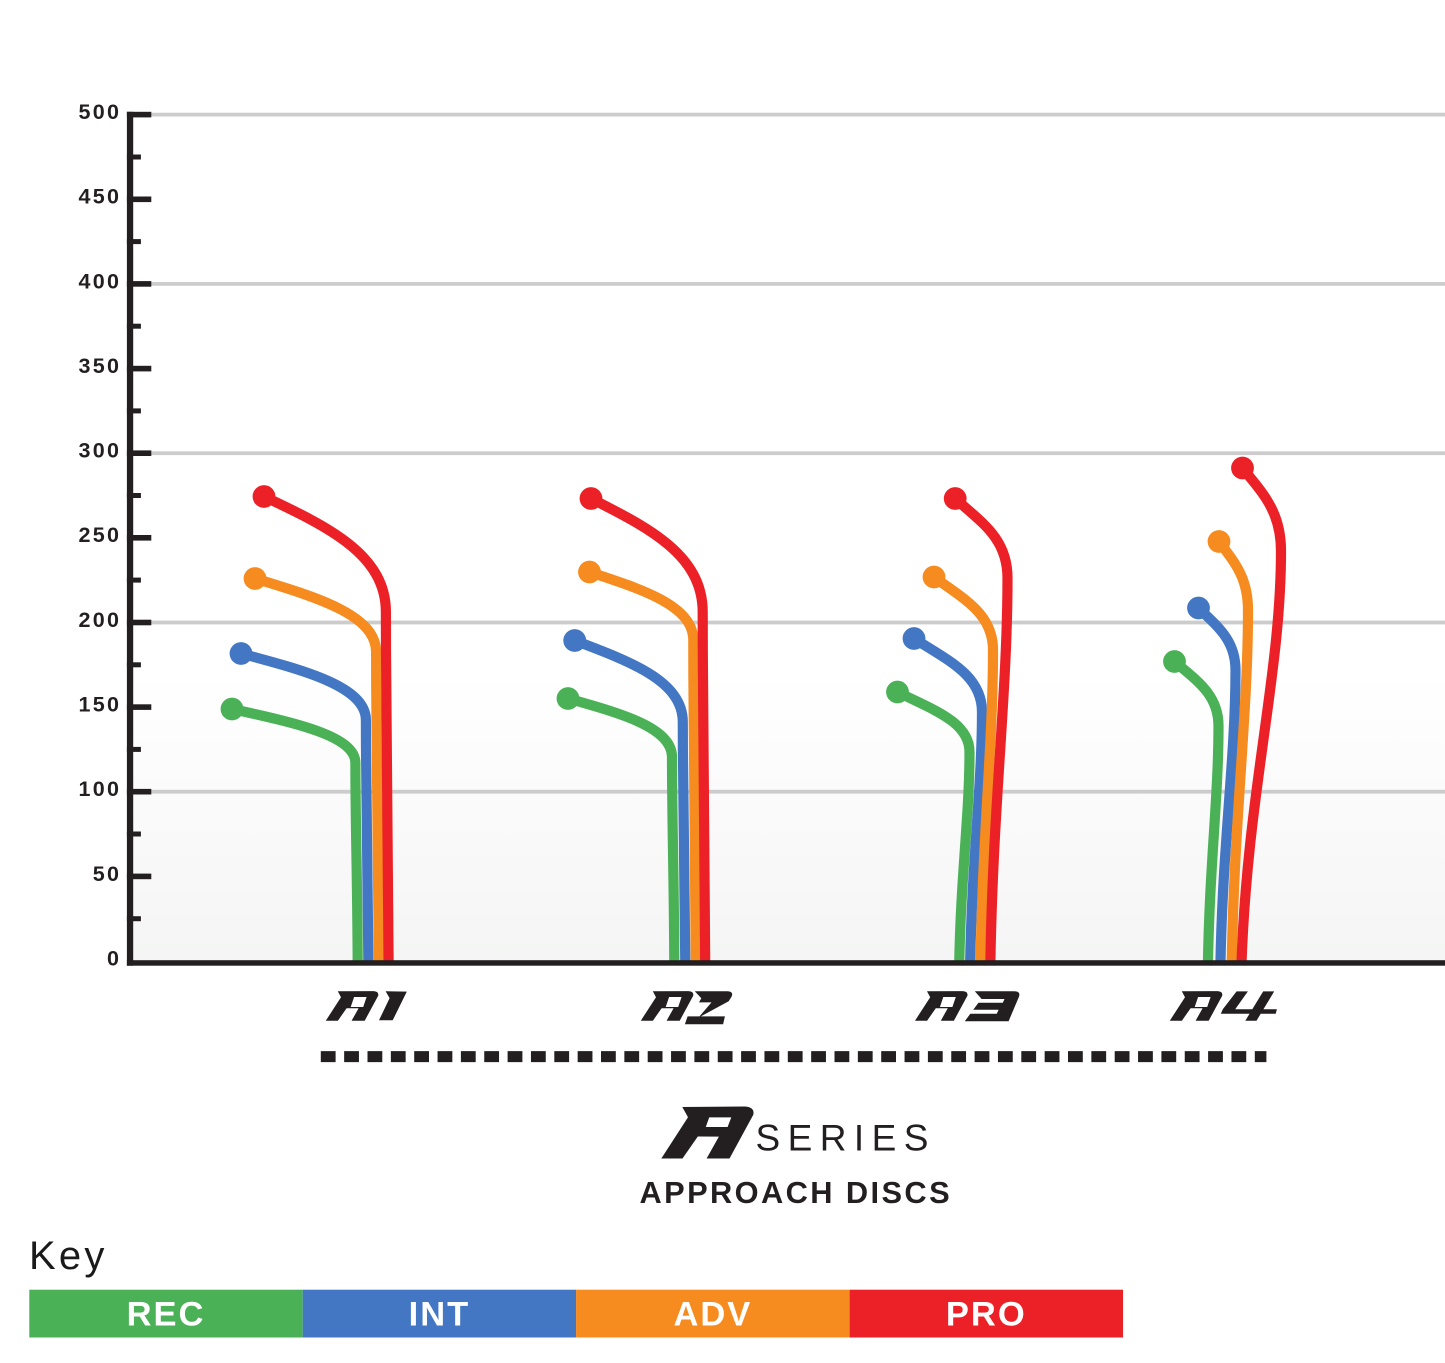 The width and height of the screenshot is (1445, 1363). I want to click on svg-text: 150, so click(100, 705).